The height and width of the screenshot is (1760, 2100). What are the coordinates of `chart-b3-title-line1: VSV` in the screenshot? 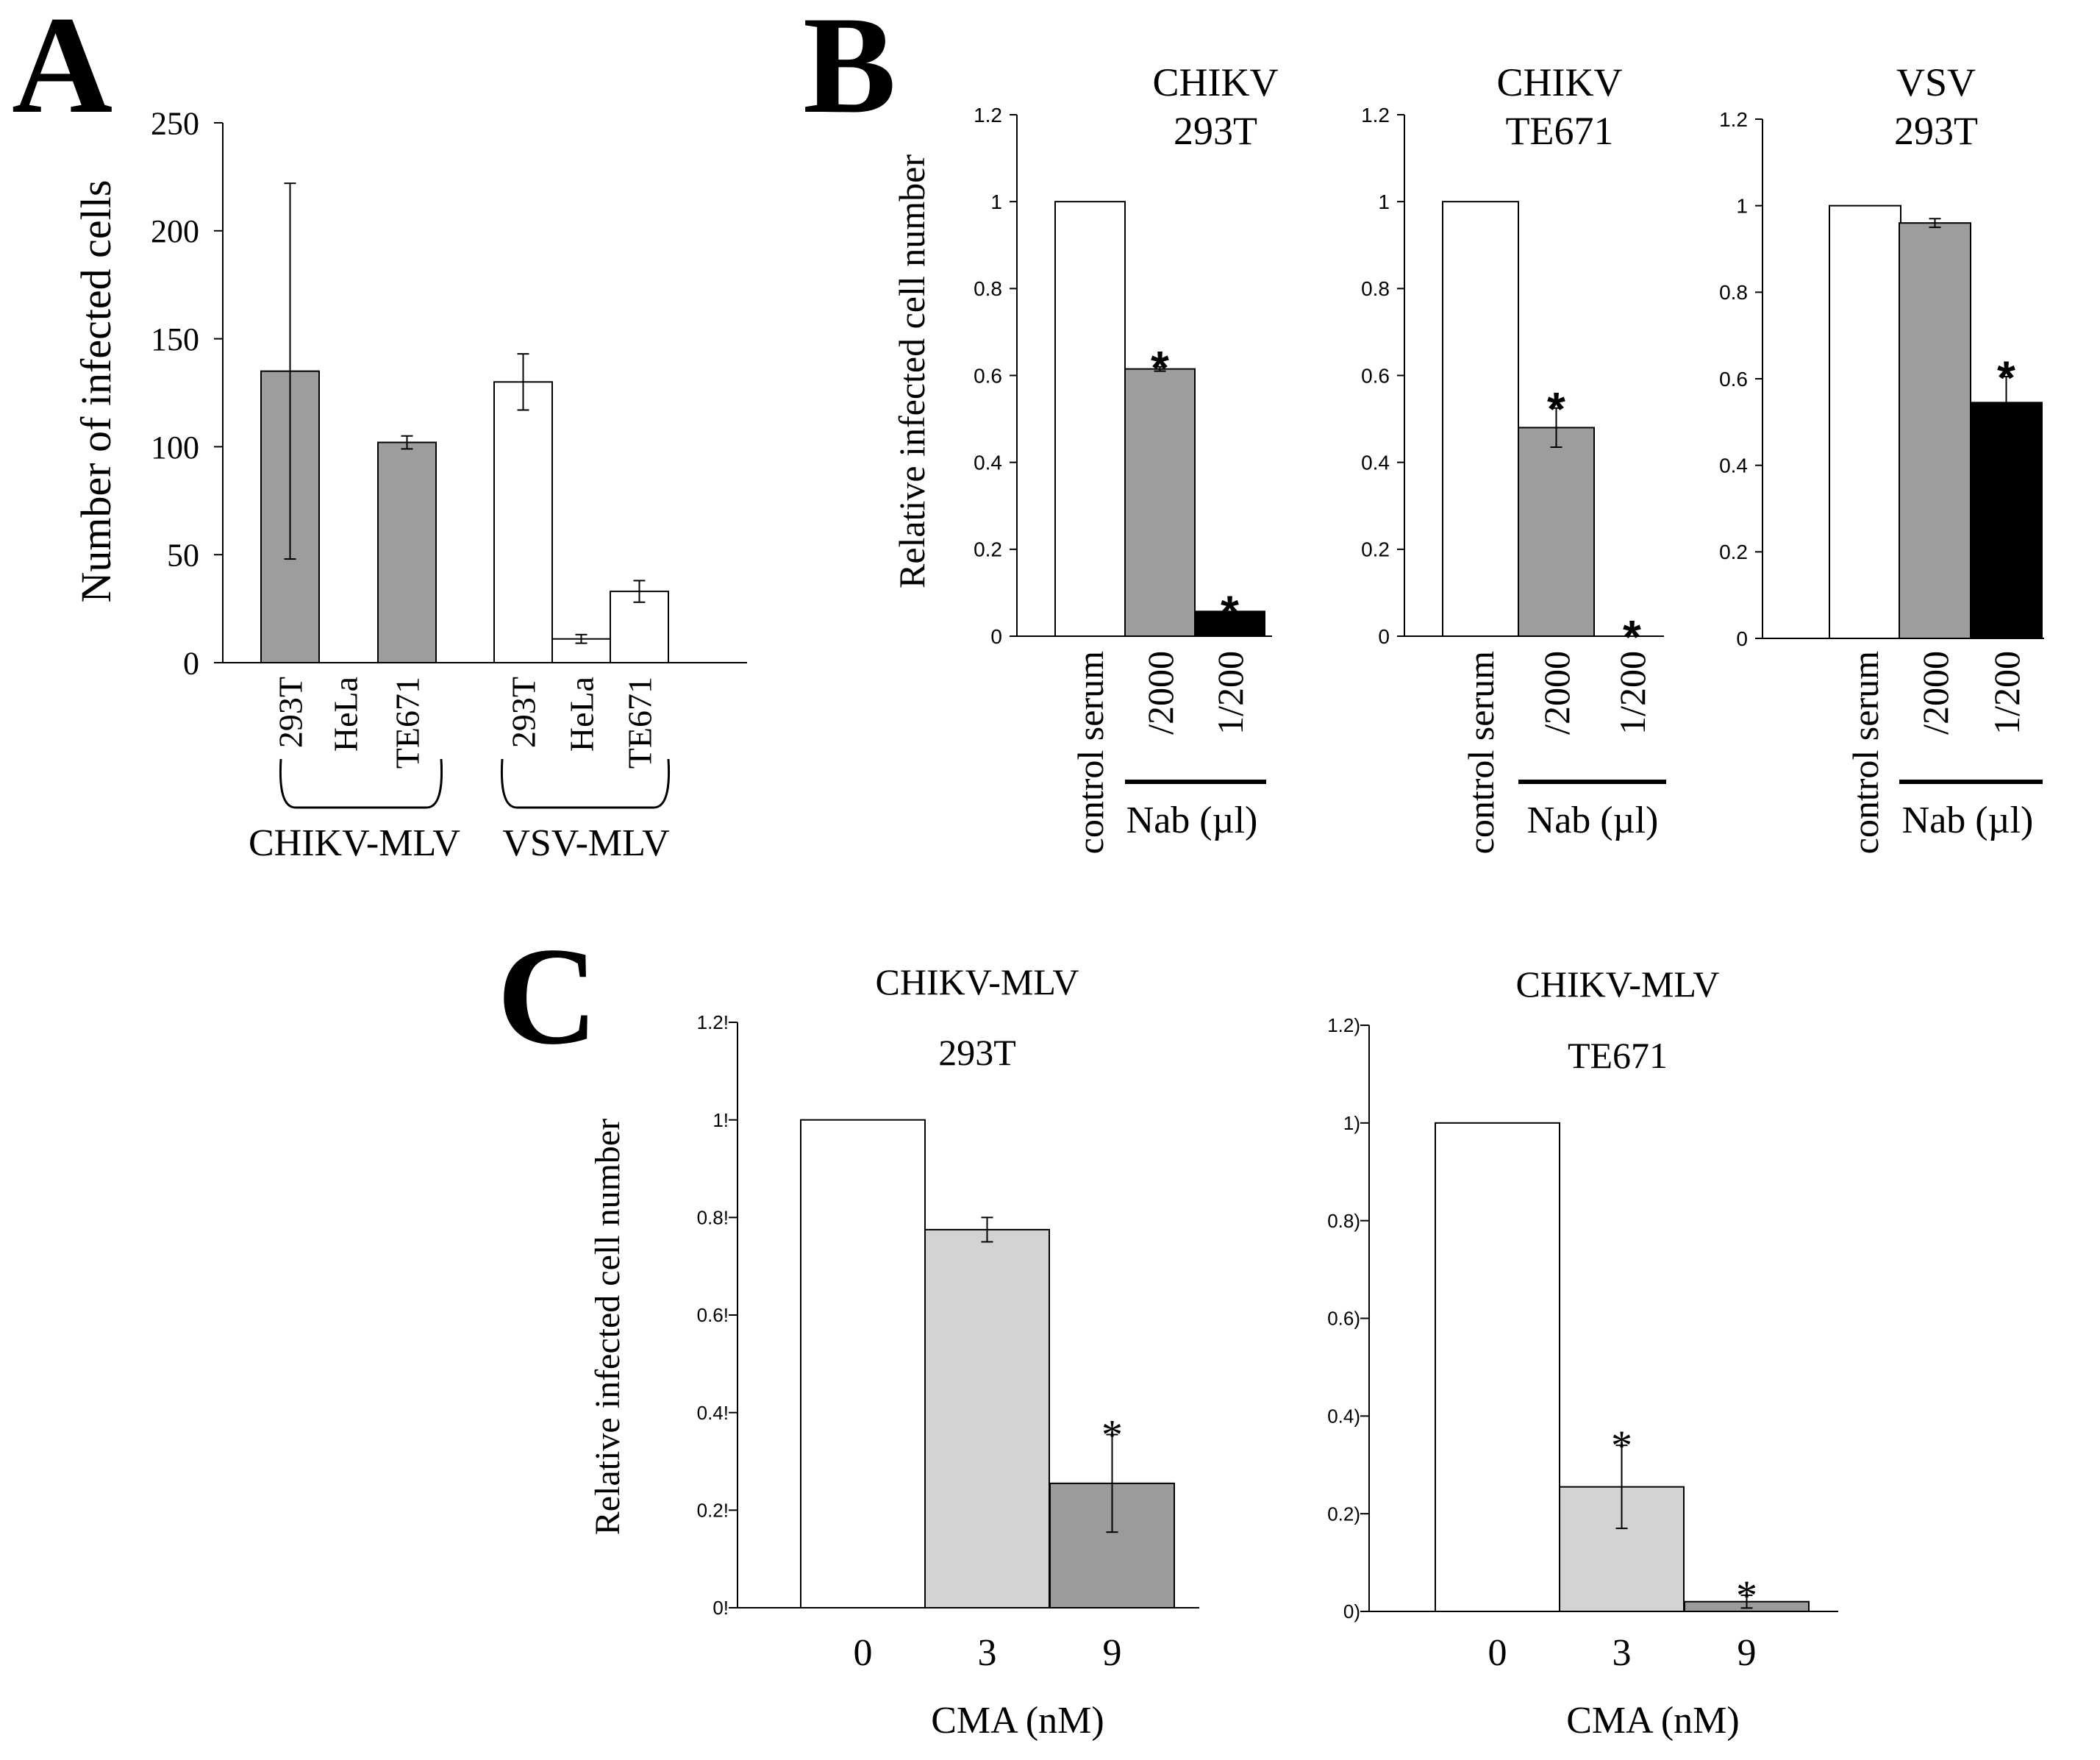 It's located at (1936, 82).